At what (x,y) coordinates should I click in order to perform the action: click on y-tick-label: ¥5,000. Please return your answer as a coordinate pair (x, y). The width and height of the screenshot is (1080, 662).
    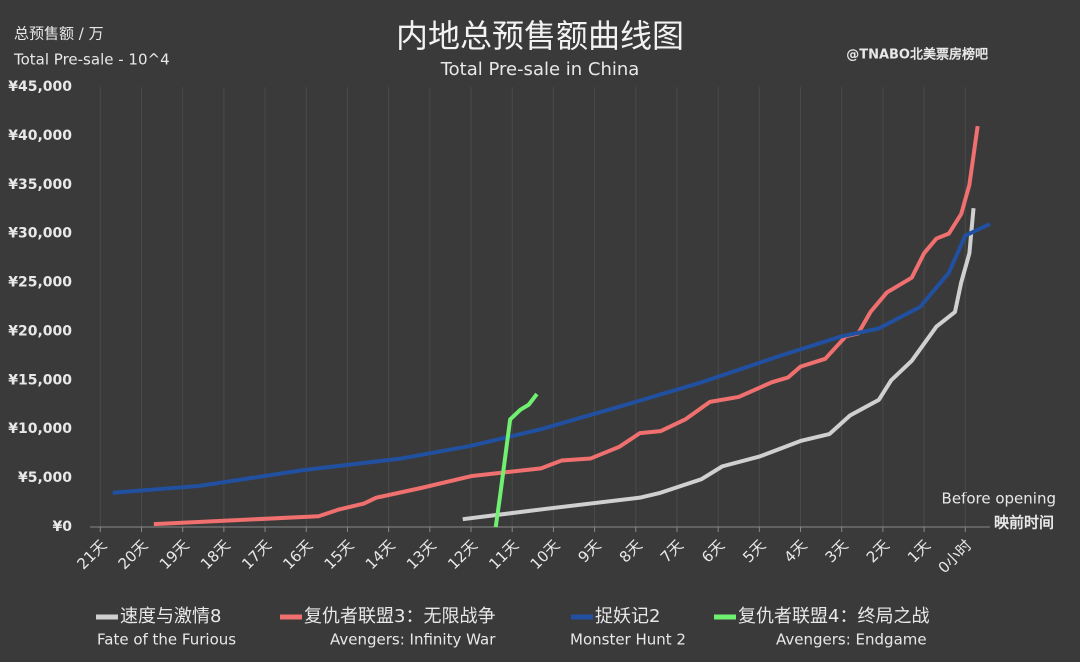
    Looking at the image, I should click on (45, 478).